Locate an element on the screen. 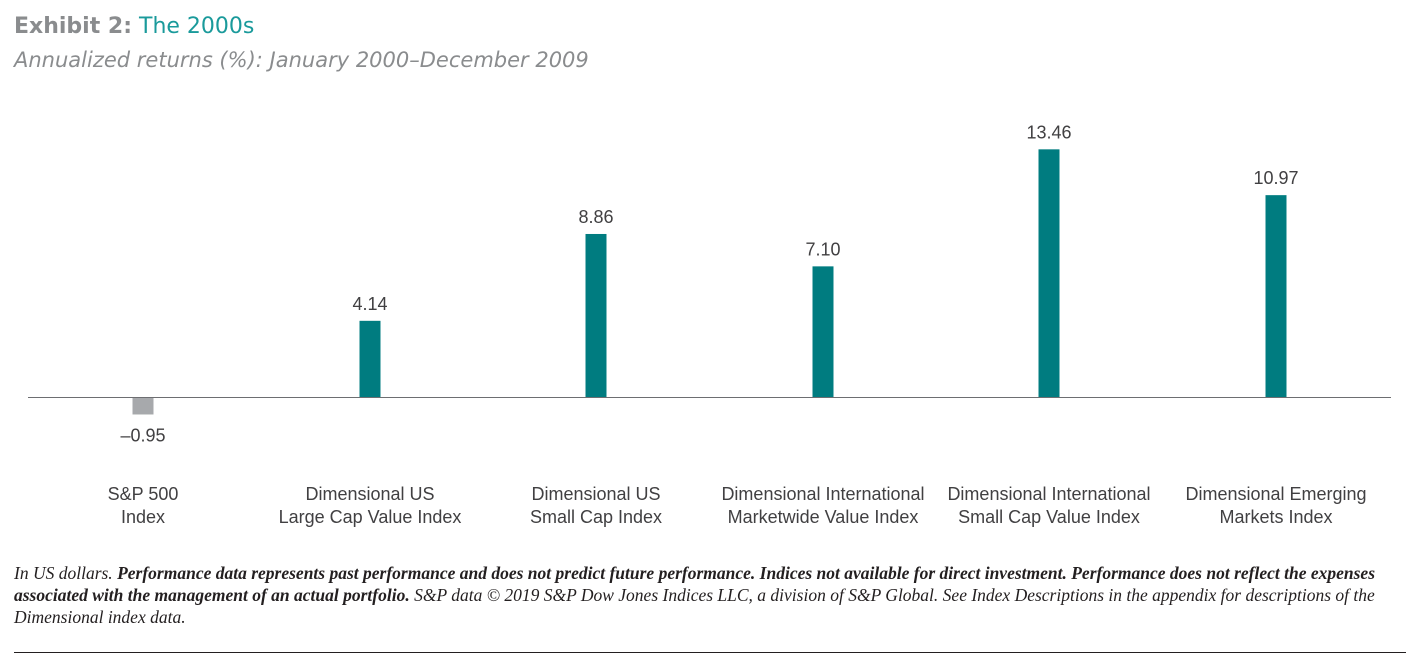 Image resolution: width=1422 pixels, height=660 pixels. data-label-0: –0.95 is located at coordinates (142, 435).